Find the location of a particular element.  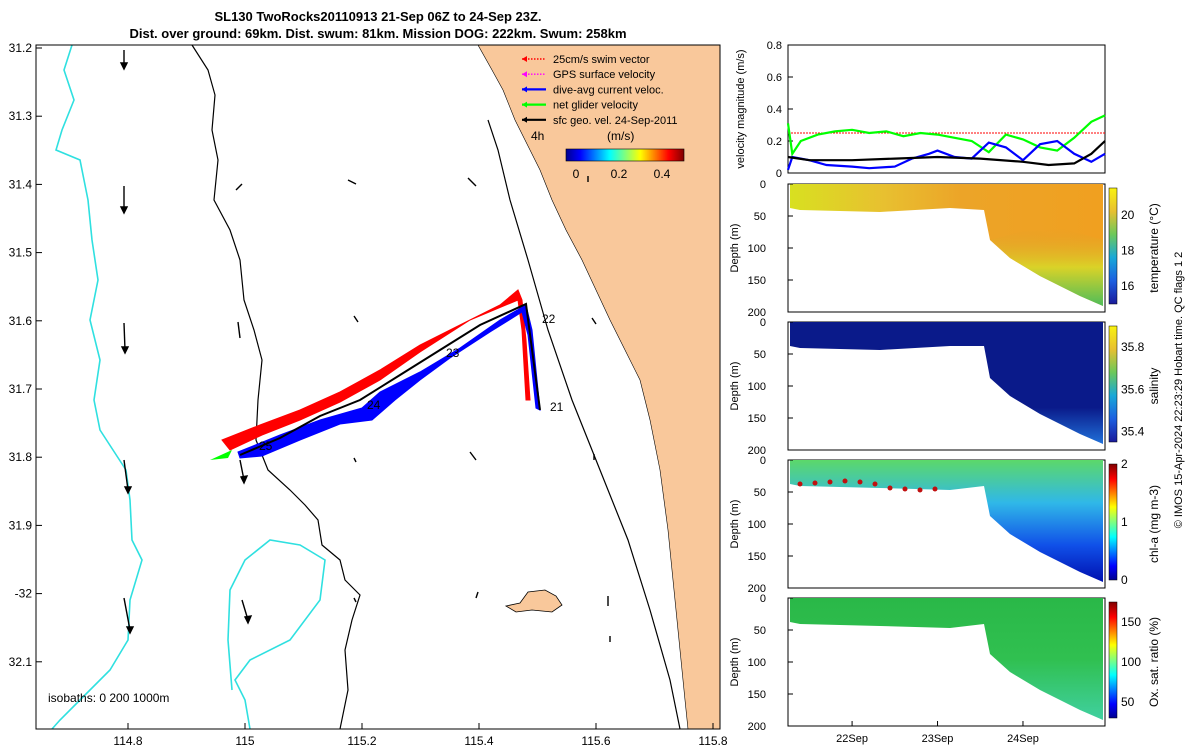

time-tick-label: 23Sep is located at coordinates (938, 739).